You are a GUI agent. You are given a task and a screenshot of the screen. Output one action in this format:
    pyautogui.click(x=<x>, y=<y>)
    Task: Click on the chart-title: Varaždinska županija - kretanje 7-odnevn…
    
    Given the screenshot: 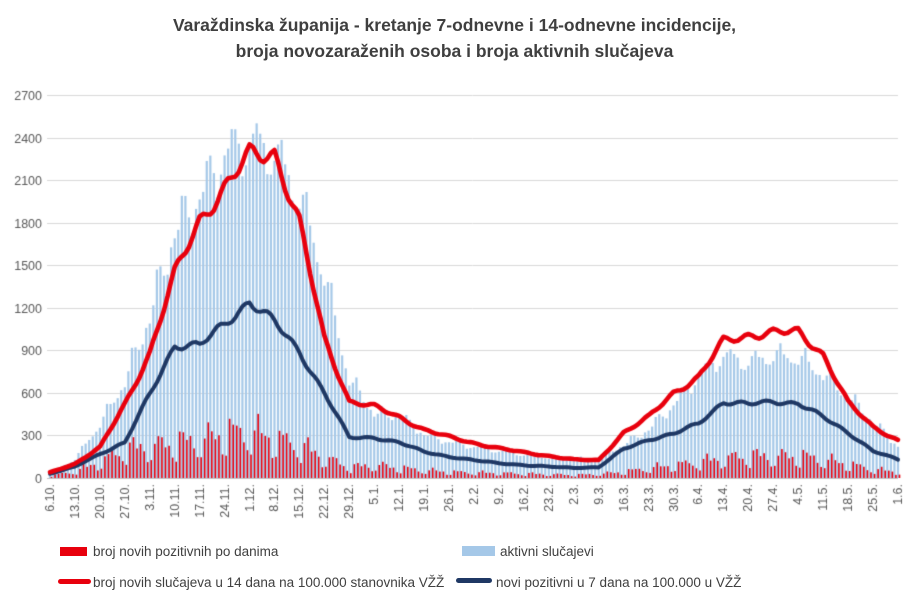 What is the action you would take?
    pyautogui.click(x=454, y=38)
    